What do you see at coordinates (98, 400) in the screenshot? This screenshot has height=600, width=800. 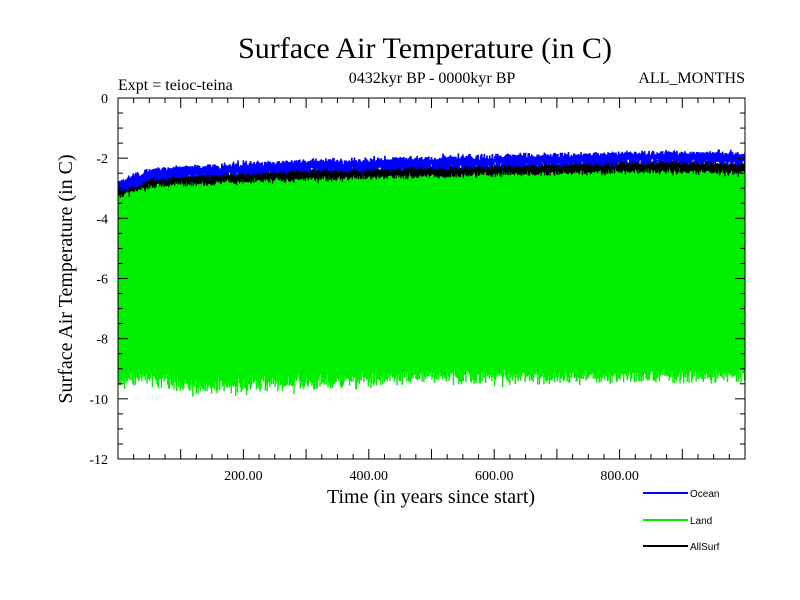 I see `y-tick-label: -10` at bounding box center [98, 400].